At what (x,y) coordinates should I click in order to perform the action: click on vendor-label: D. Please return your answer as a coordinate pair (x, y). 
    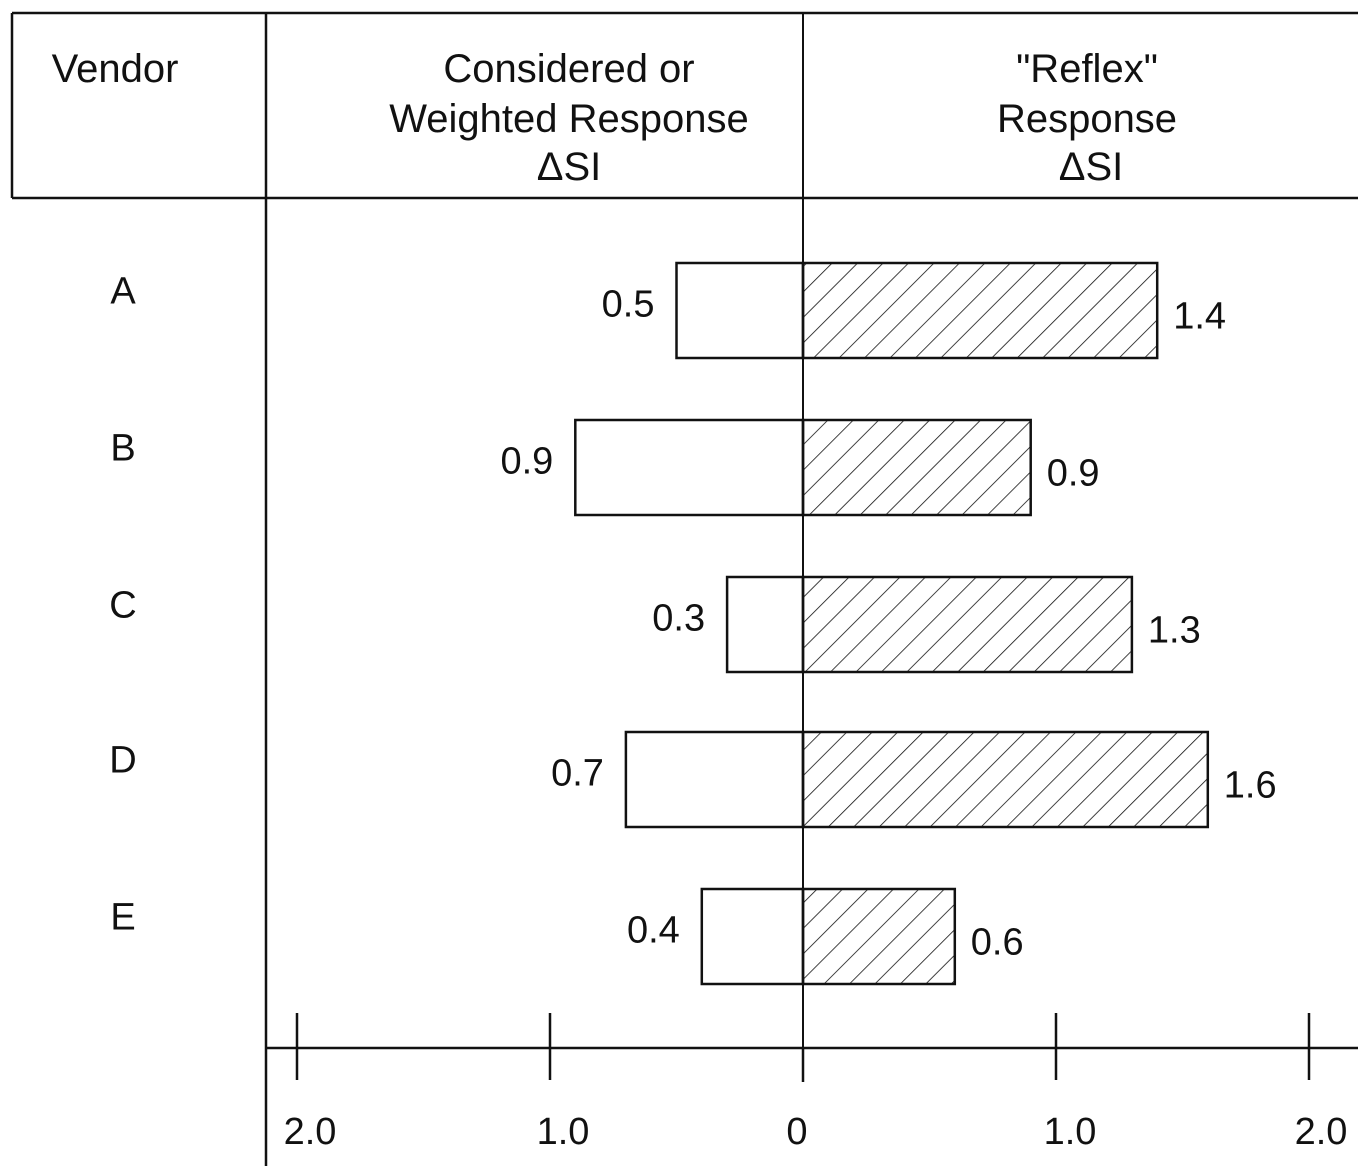
    Looking at the image, I should click on (122, 761).